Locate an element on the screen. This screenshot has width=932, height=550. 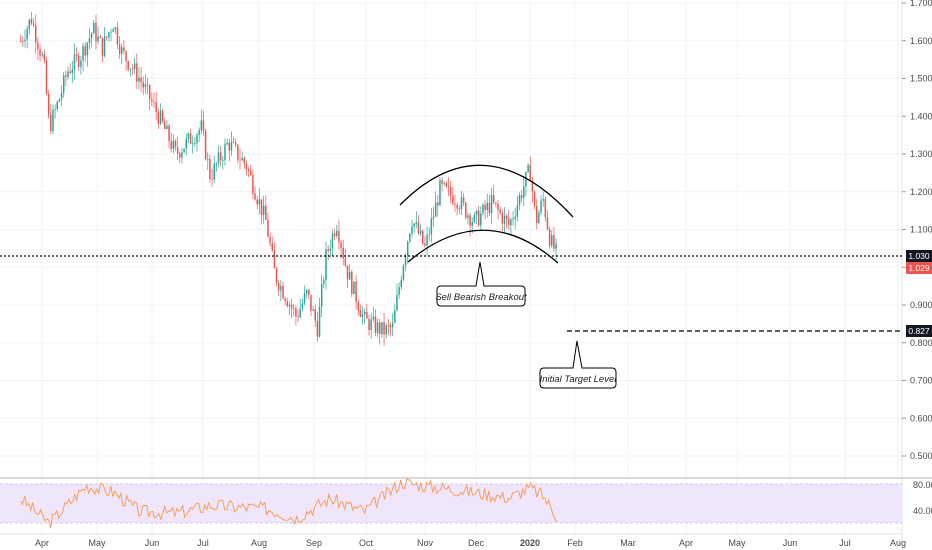
label-background is located at coordinates (919, 331).